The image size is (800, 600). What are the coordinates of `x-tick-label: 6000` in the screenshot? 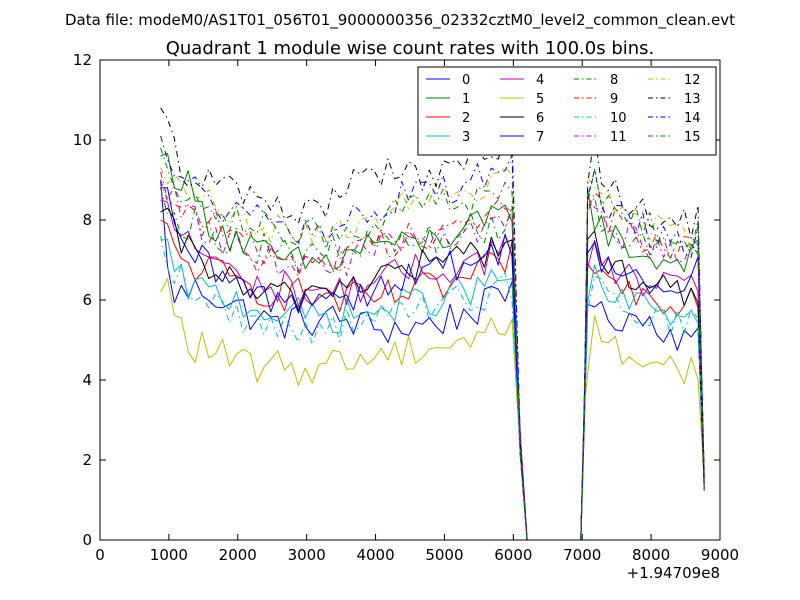 It's located at (513, 555).